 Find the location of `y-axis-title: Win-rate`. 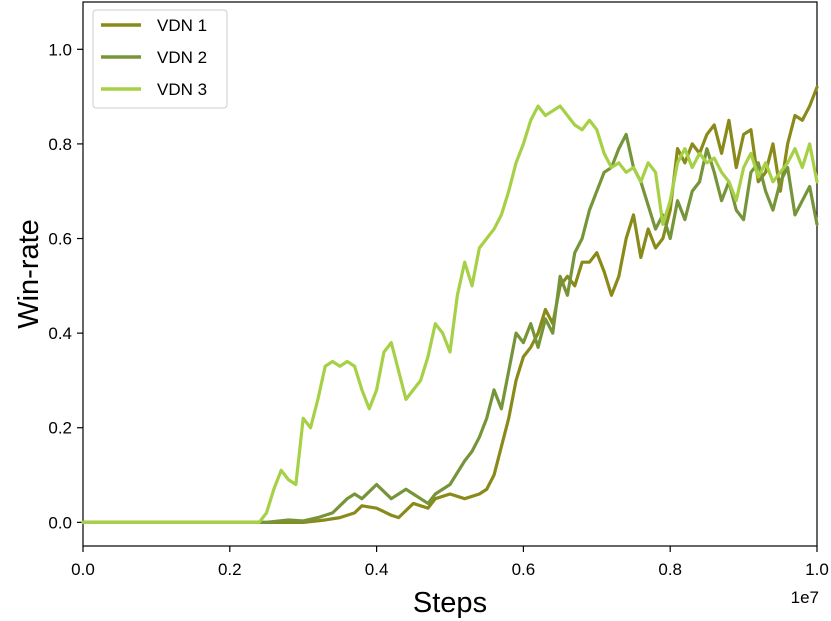

y-axis-title: Win-rate is located at coordinates (29, 274).